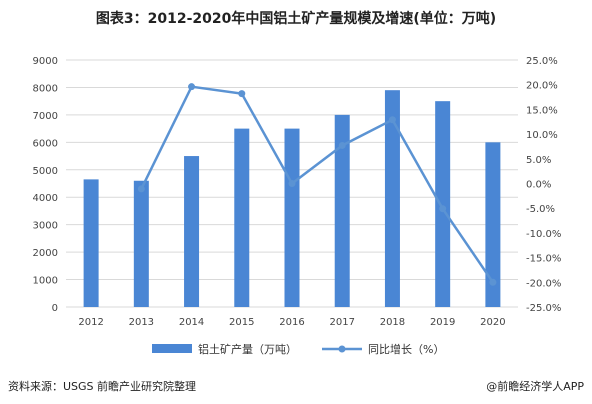  Describe the element at coordinates (442, 322) in the screenshot. I see `x-tick-label: 2019` at that location.